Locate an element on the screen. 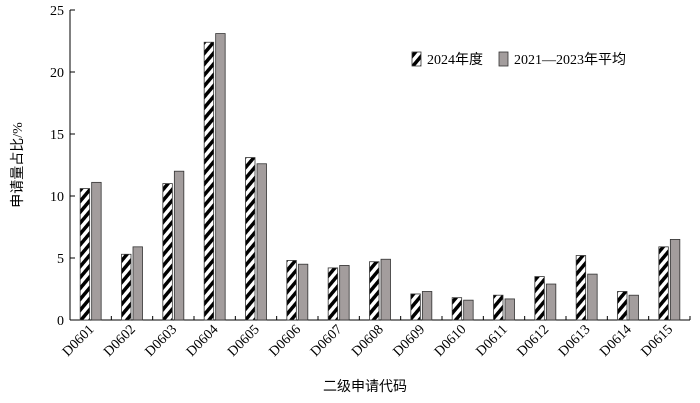 The image size is (700, 403). legend-label: 2024年度 is located at coordinates (455, 60).